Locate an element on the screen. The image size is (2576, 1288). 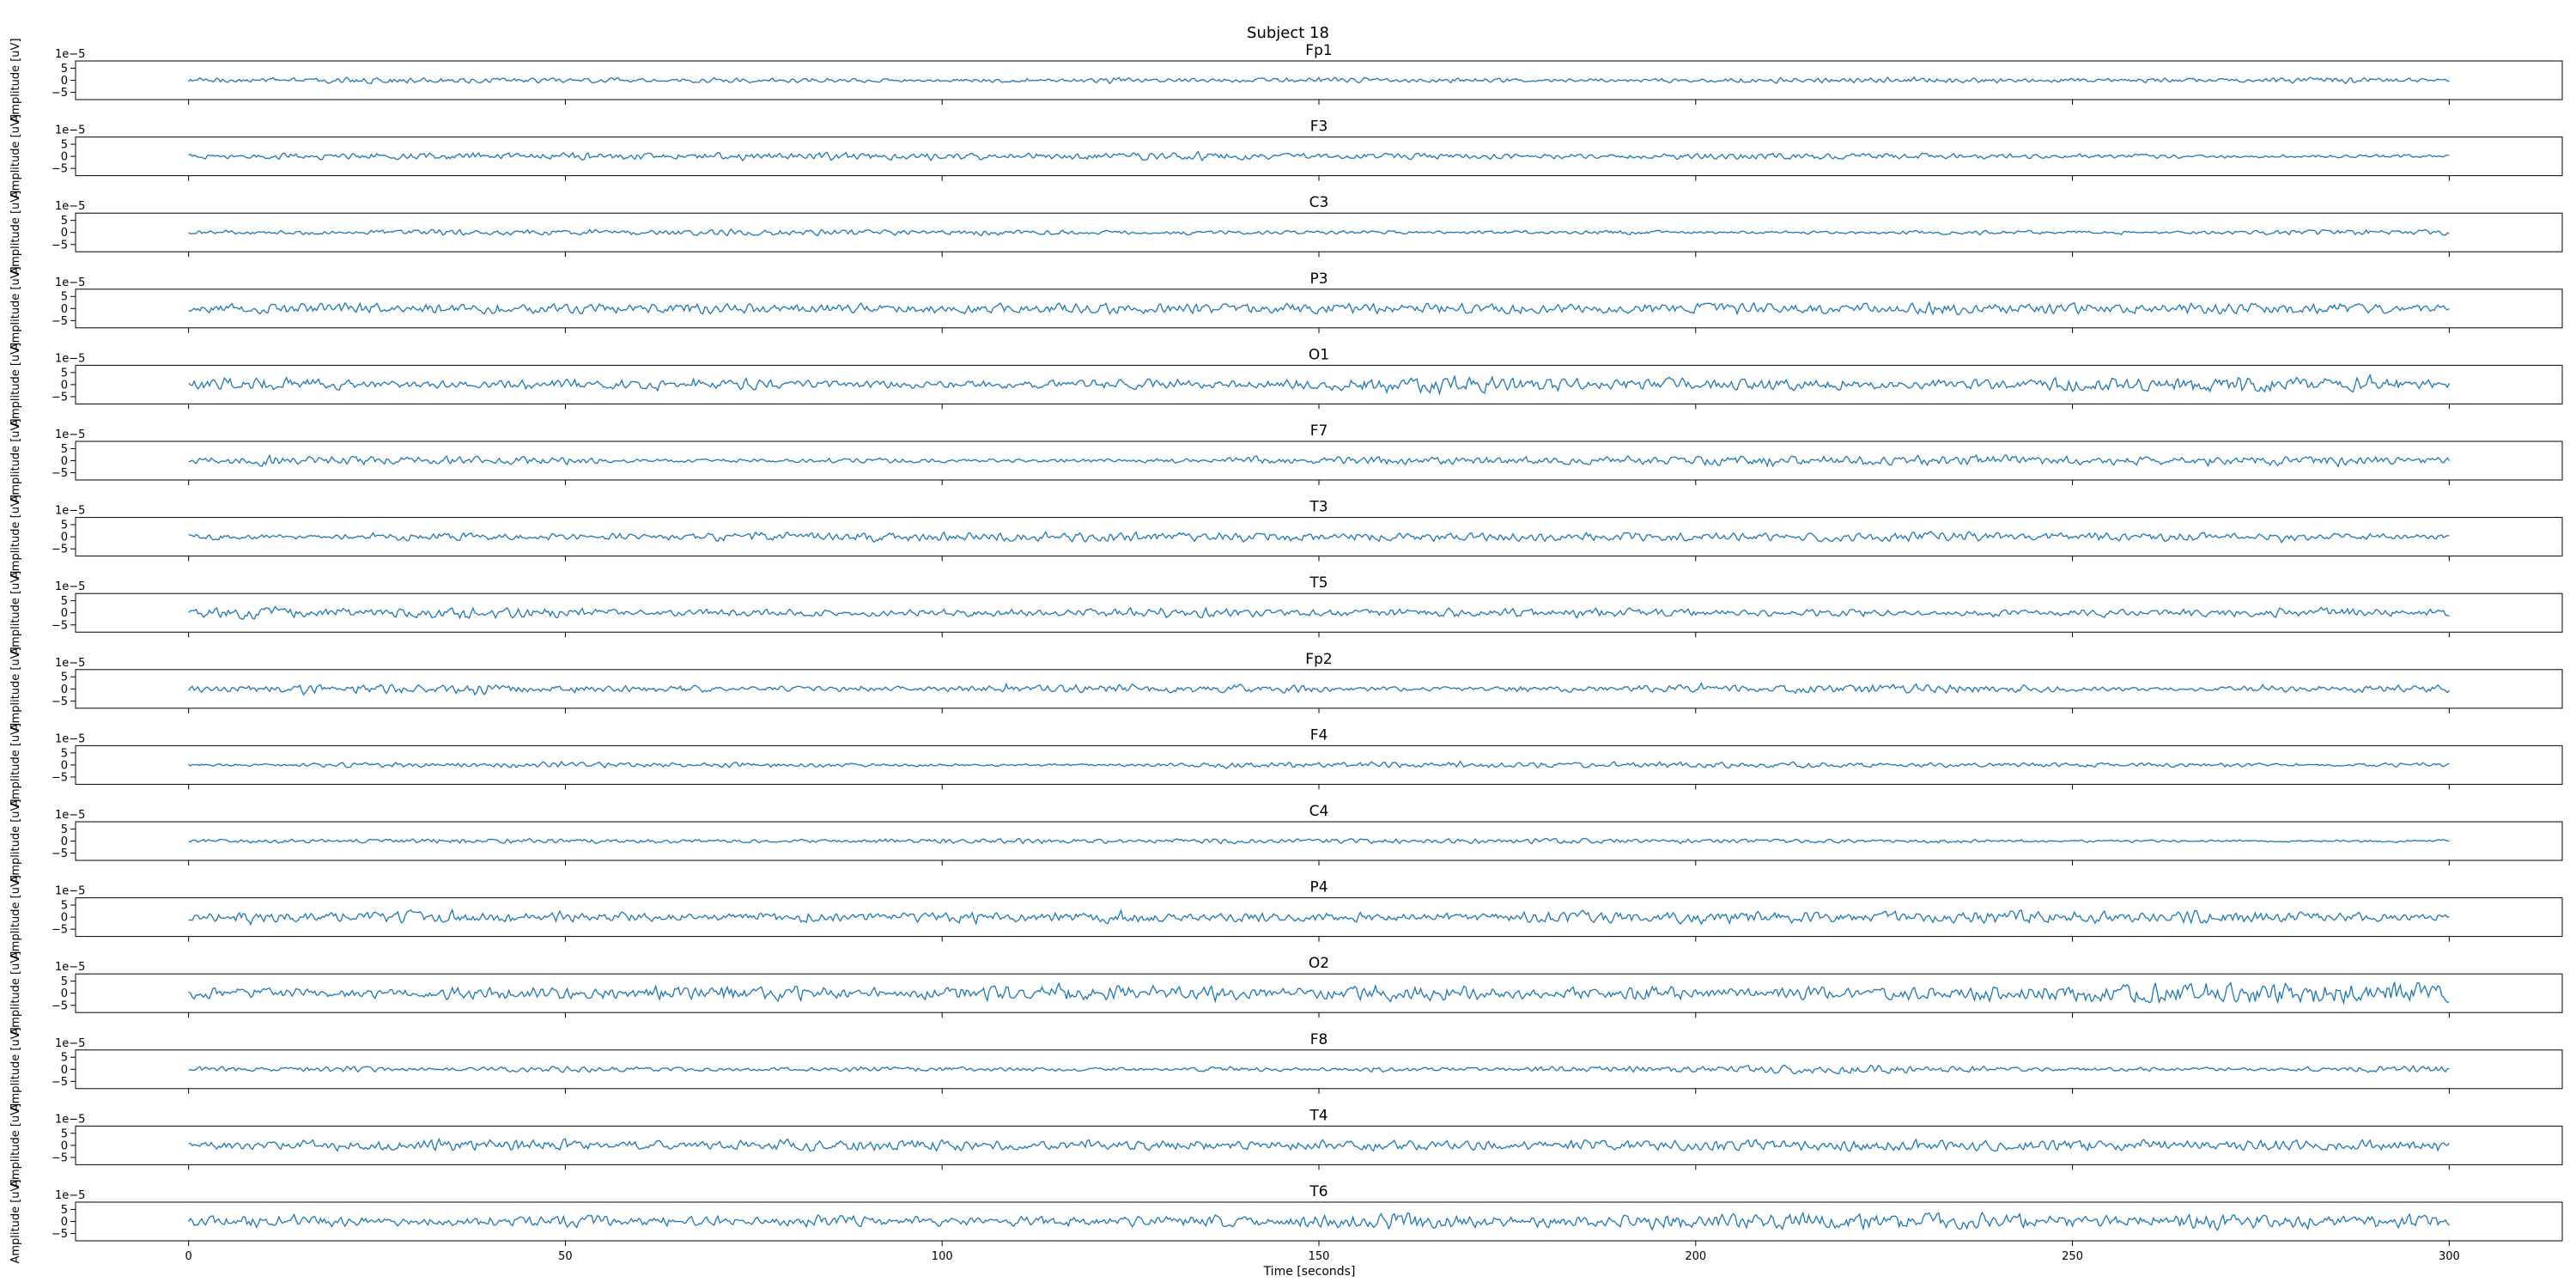
channel-panel-p3: P3 1e−5 Amplitude [uV] −505 is located at coordinates (1286, 308).